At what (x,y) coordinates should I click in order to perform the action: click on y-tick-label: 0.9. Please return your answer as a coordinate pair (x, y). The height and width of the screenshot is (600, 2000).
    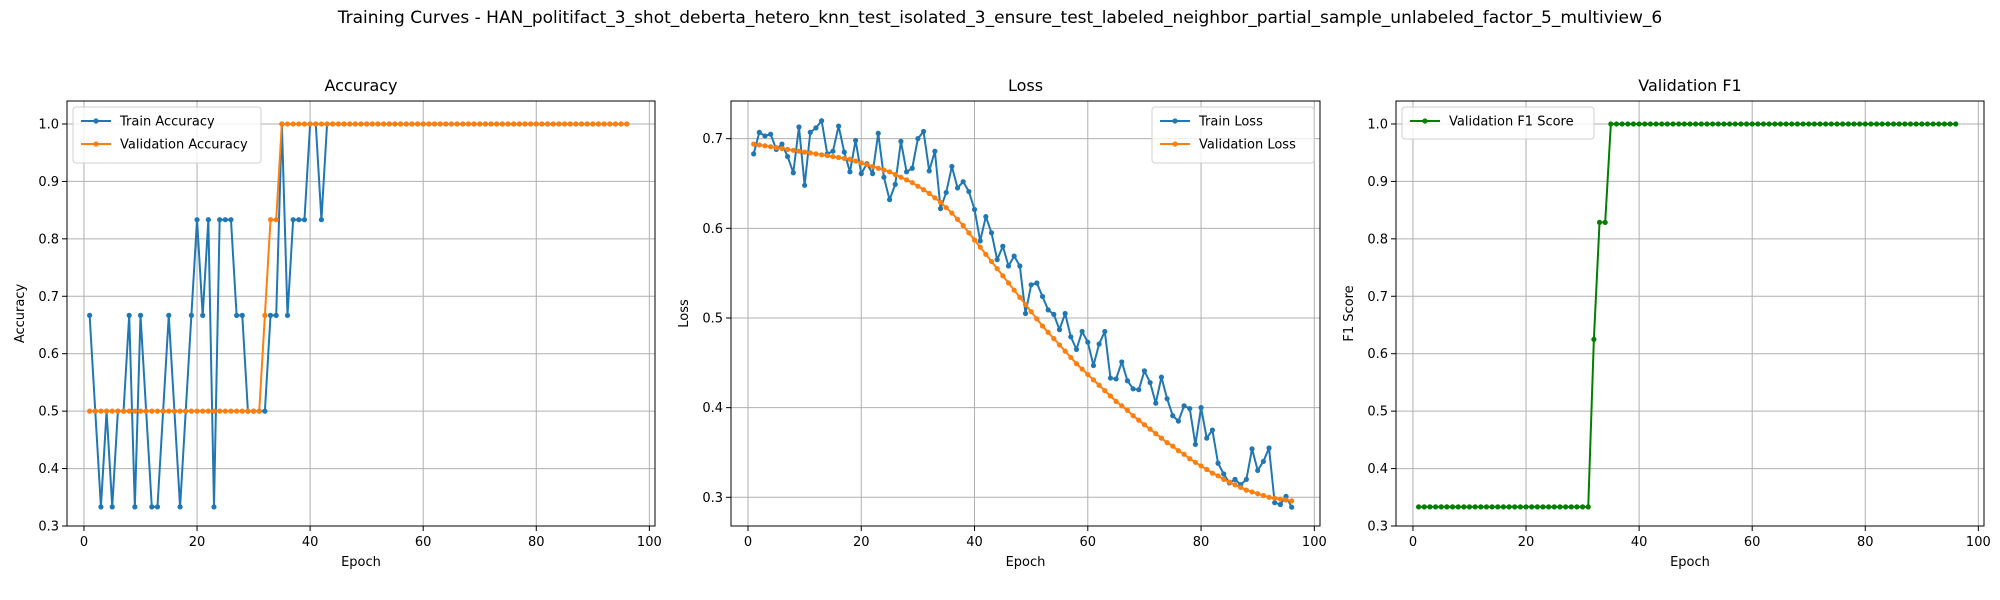
    Looking at the image, I should click on (1377, 182).